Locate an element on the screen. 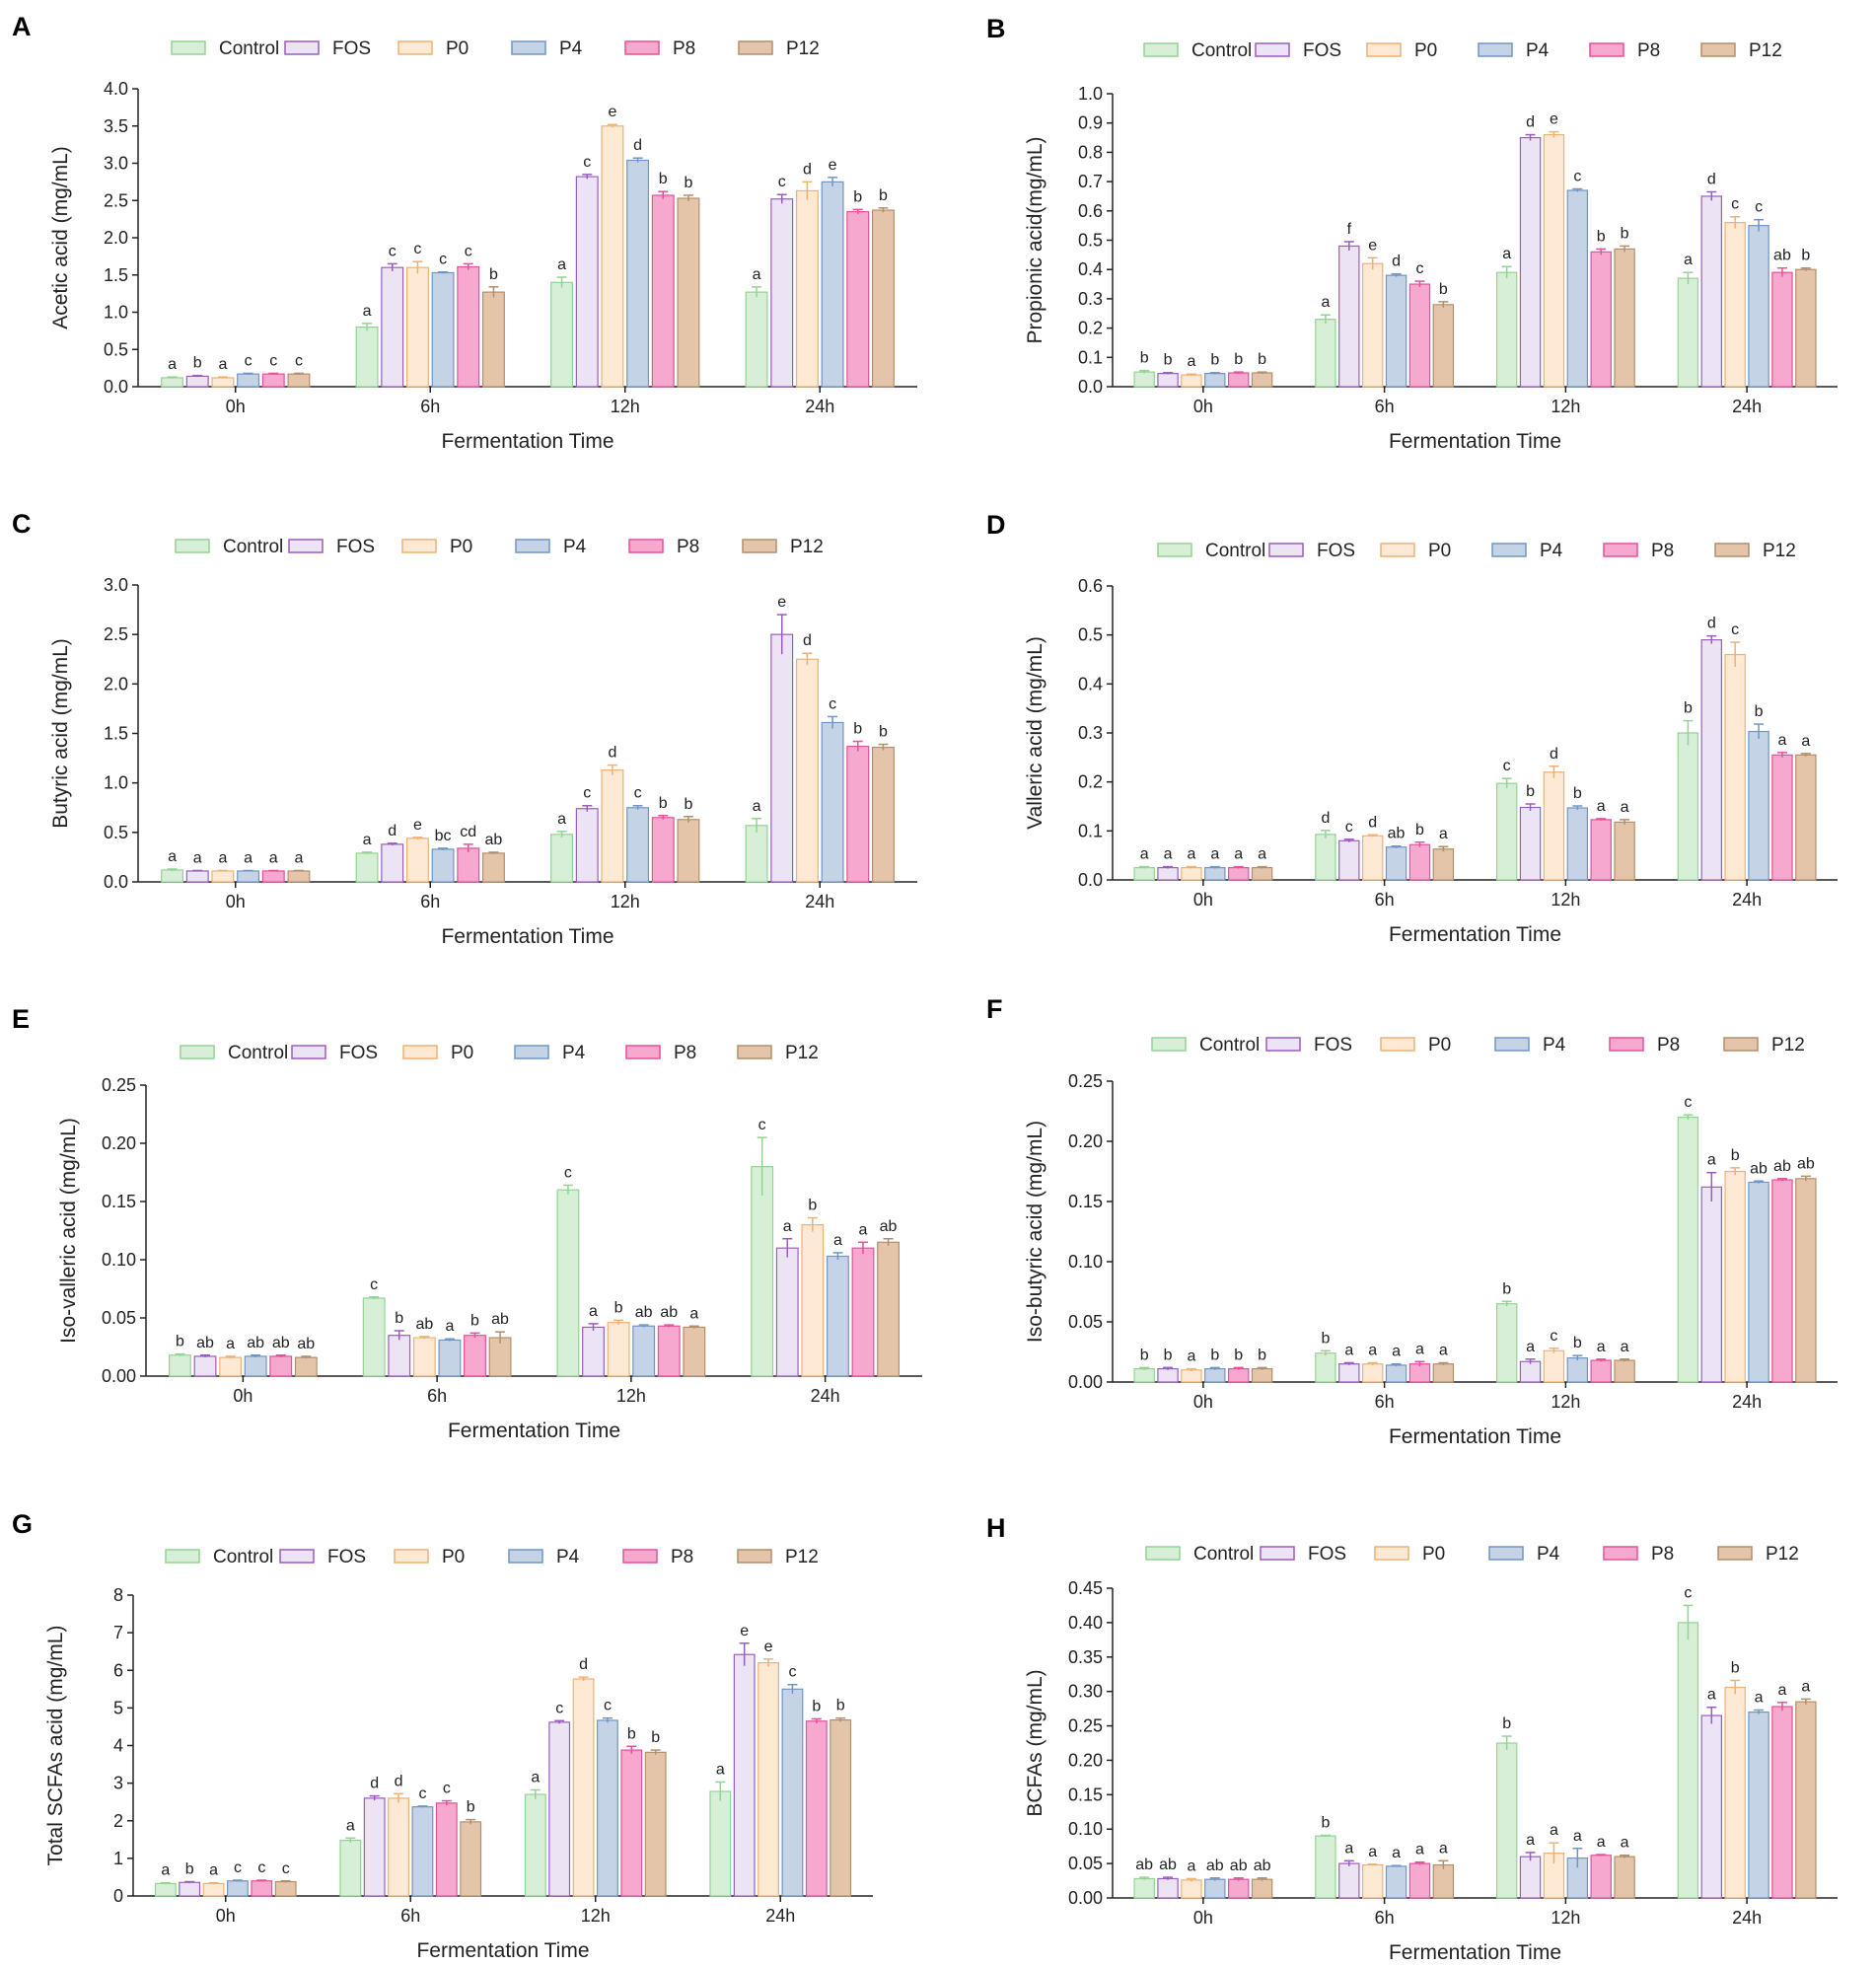 This screenshot has height=1967, width=1876. y-tick-label: 0.10 is located at coordinates (1085, 1829).